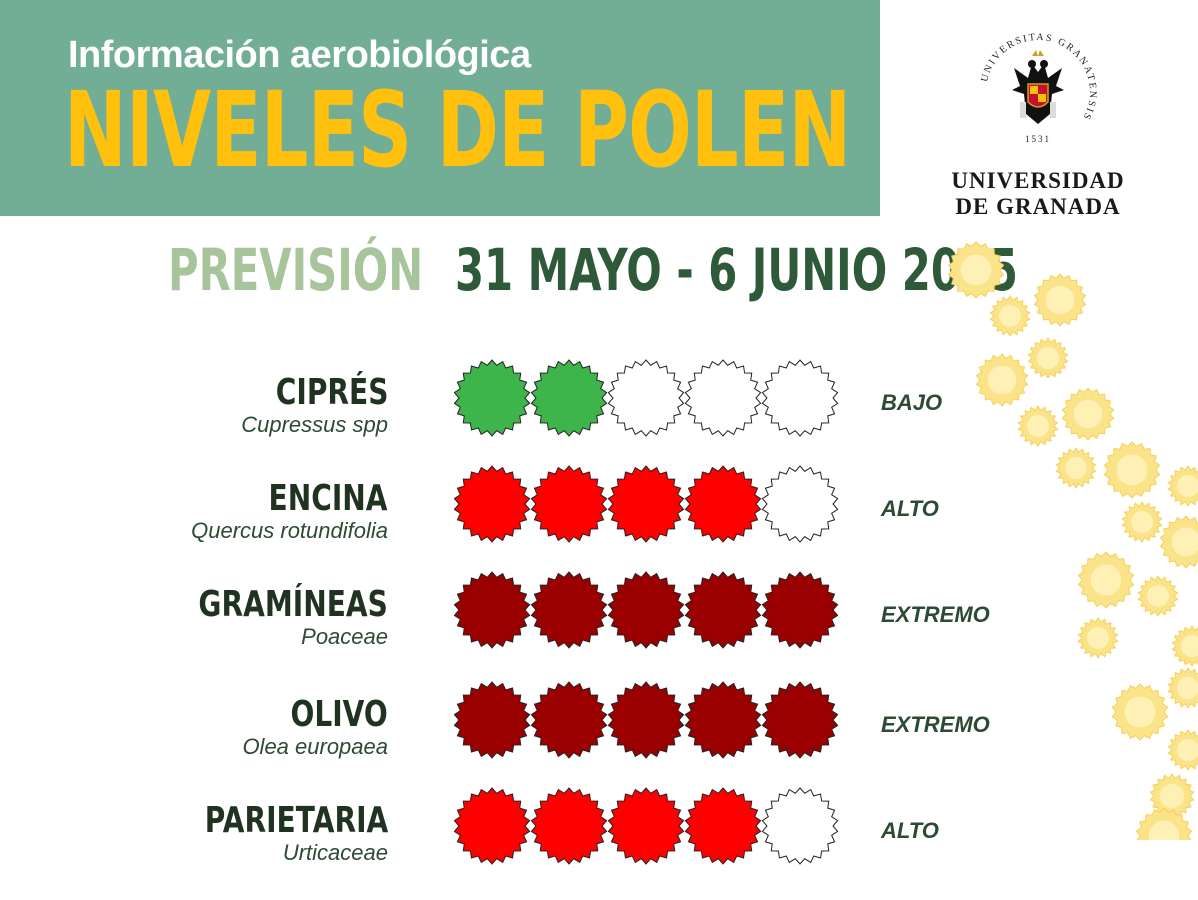  Describe the element at coordinates (293, 604) in the screenshot. I see `plant-name: GRAMÍNEAS` at that location.